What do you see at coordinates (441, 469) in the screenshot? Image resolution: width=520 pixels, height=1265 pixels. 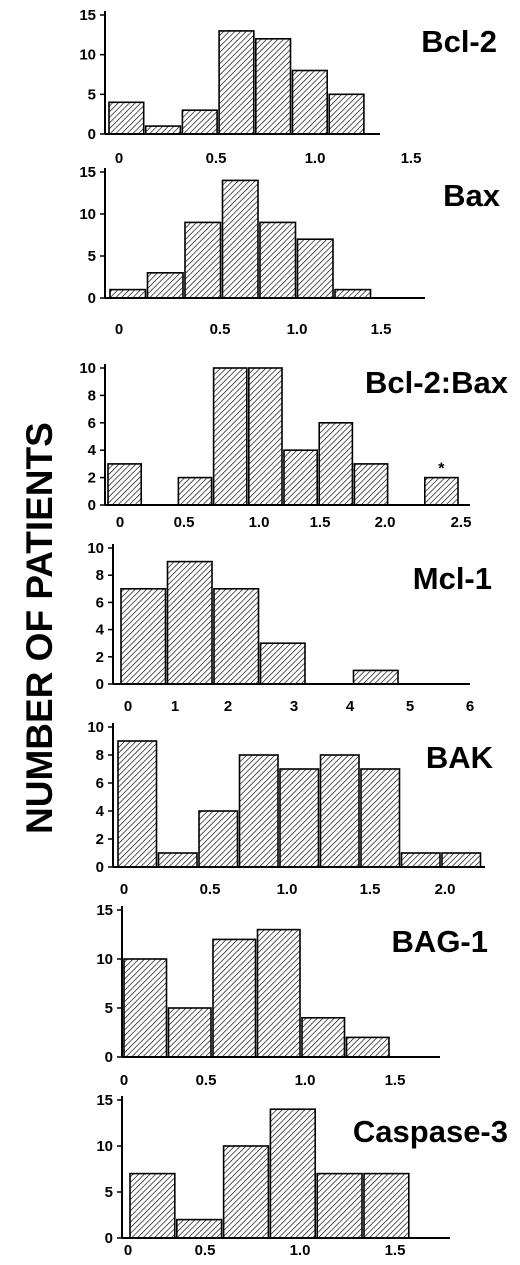 I see `annotation-star: *` at bounding box center [441, 469].